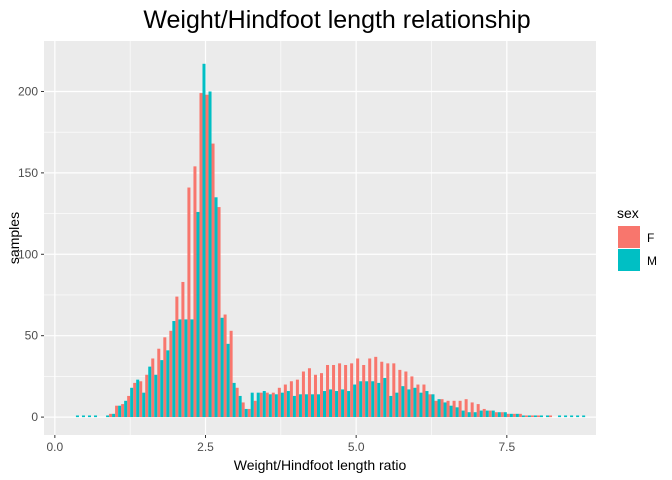 The width and height of the screenshot is (672, 480). I want to click on legend-label-f: F, so click(650, 238).